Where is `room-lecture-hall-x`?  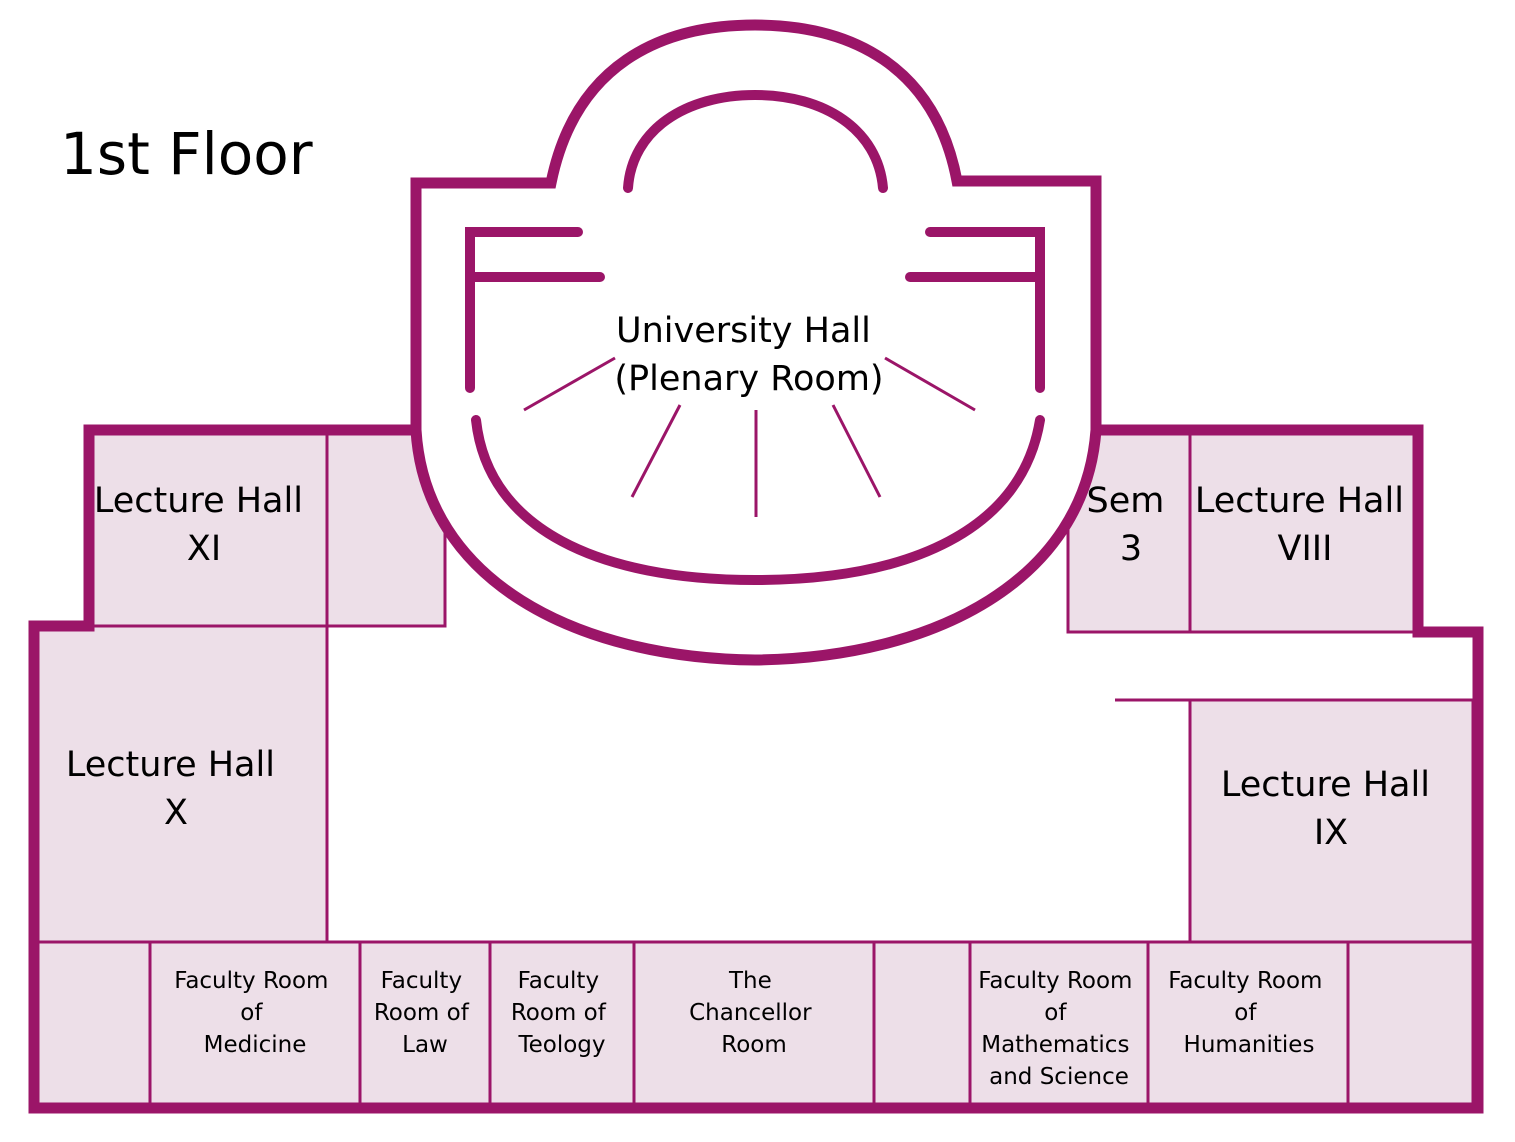
room-lecture-hall-x is located at coordinates (180, 784).